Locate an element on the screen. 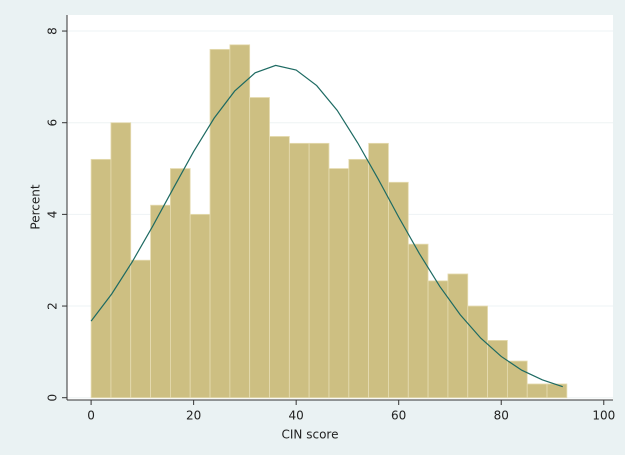 This screenshot has width=625, height=455. x-tick-label: 40 is located at coordinates (296, 416).